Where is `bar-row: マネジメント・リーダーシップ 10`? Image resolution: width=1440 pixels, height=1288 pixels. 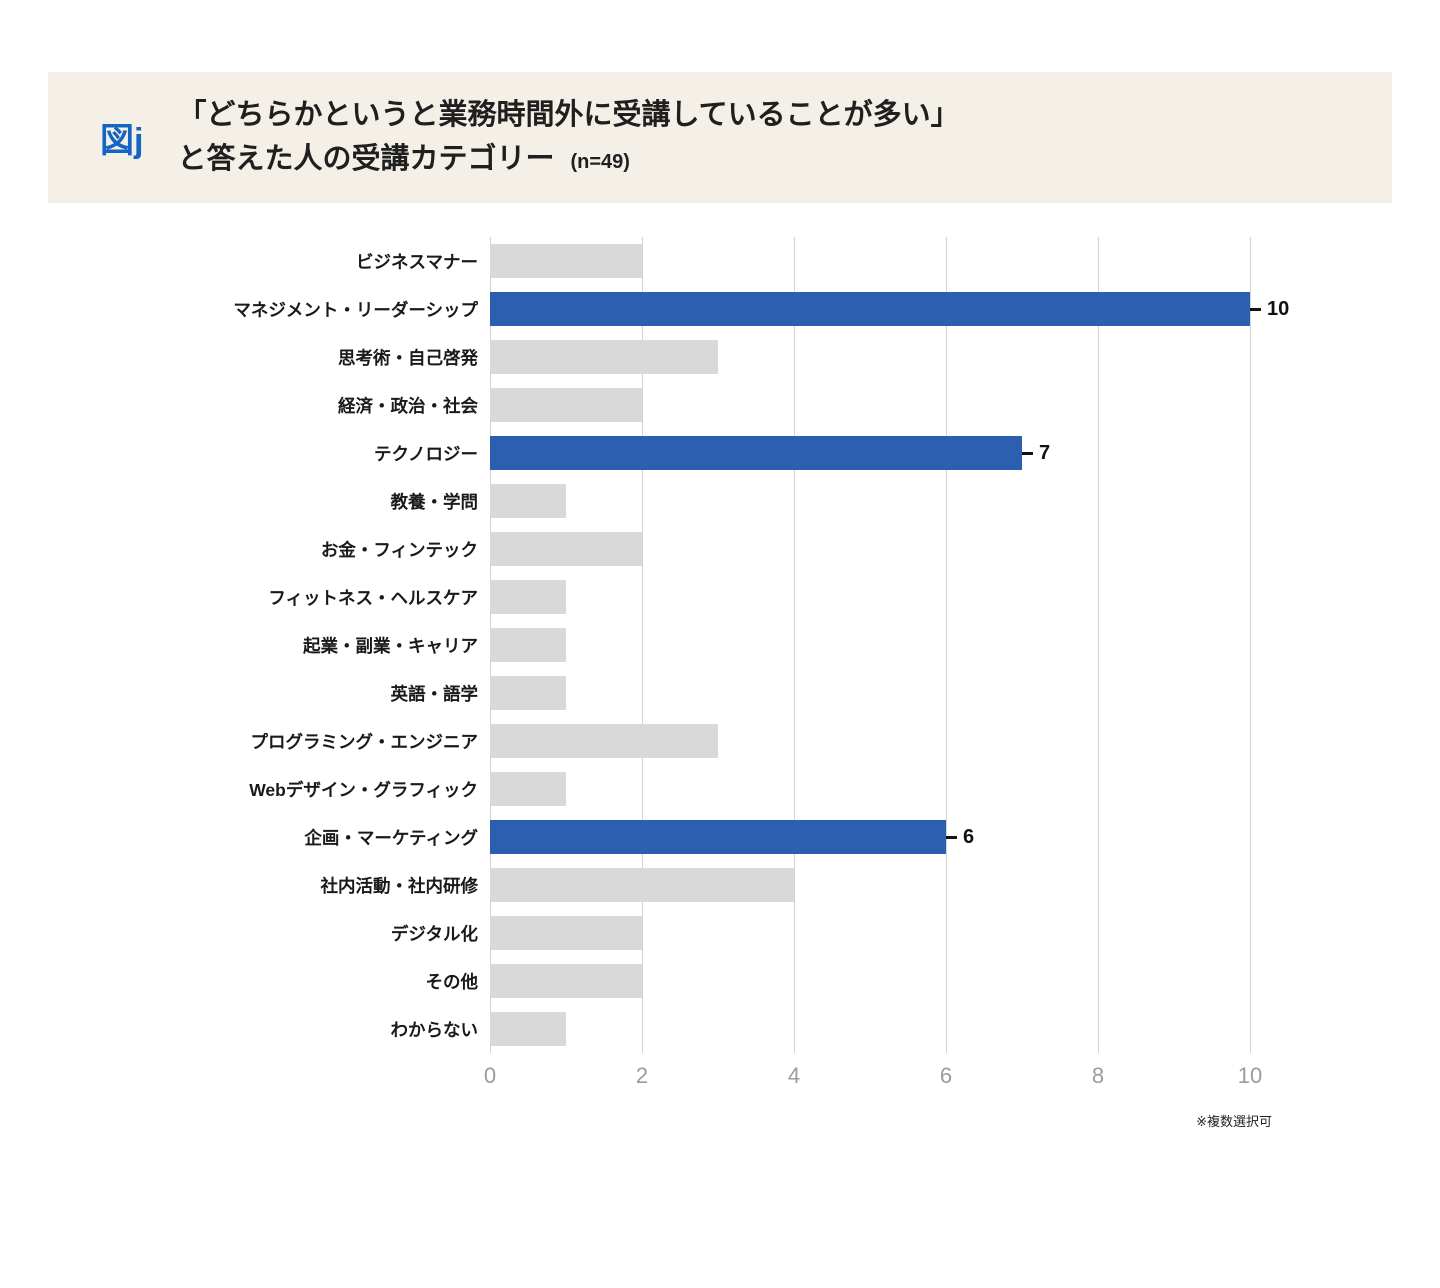 bar-row: マネジメント・リーダーシップ 10 is located at coordinates (670, 309).